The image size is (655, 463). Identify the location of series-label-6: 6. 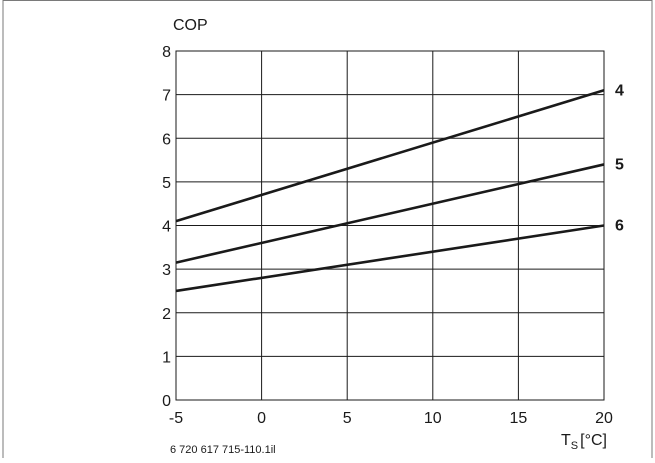
(619, 226).